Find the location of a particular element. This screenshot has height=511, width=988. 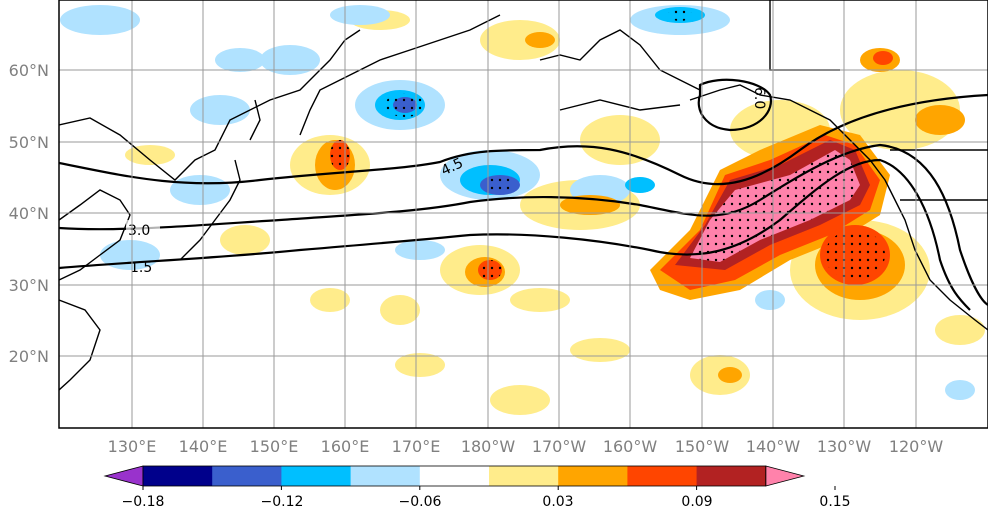

lon-label-150e: 150°E is located at coordinates (274, 446).